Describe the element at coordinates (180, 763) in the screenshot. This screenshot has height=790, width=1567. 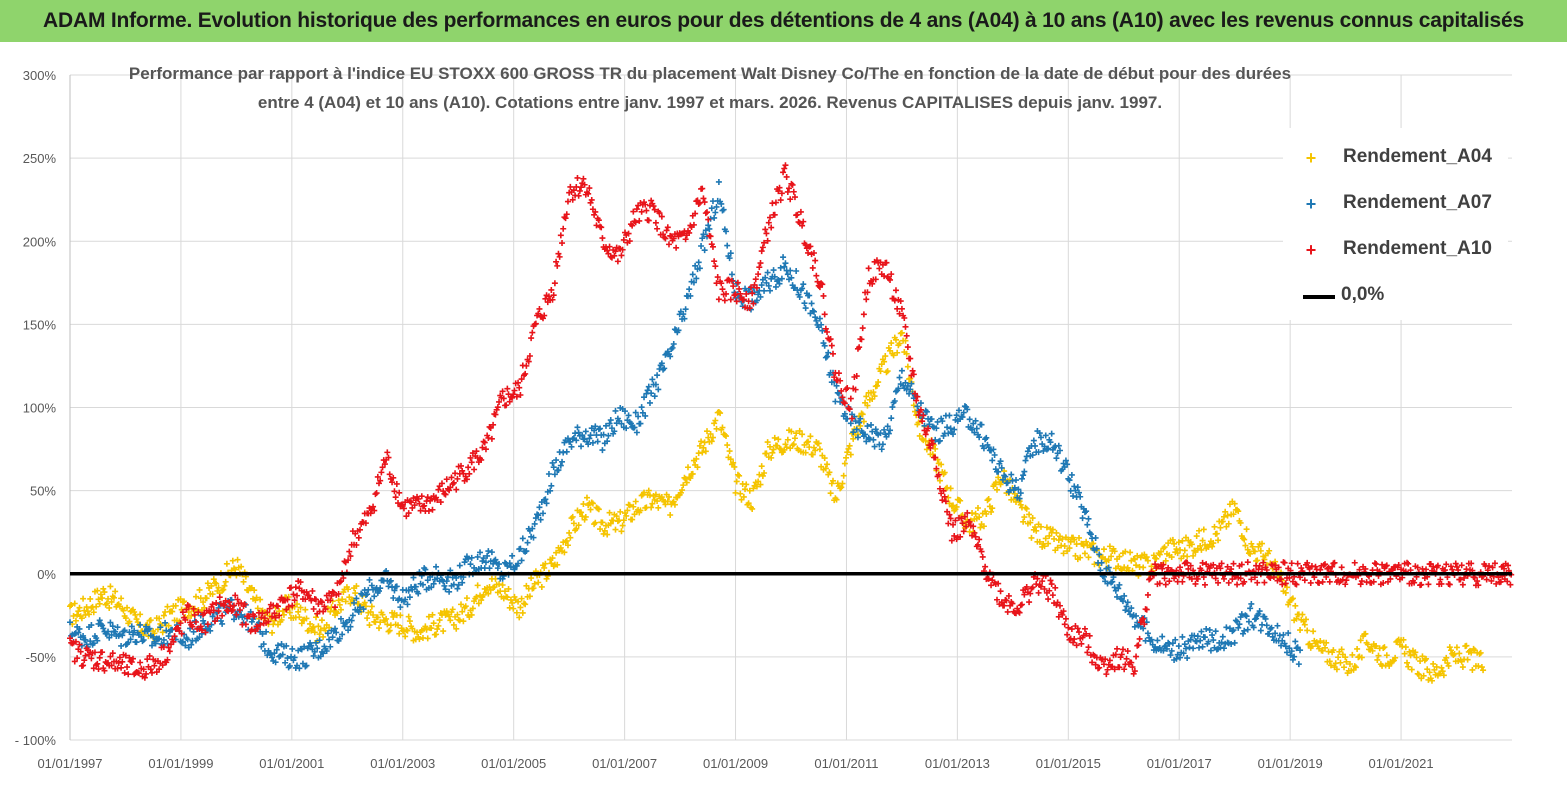
I see `x-tick-label: 01/01/1999` at that location.